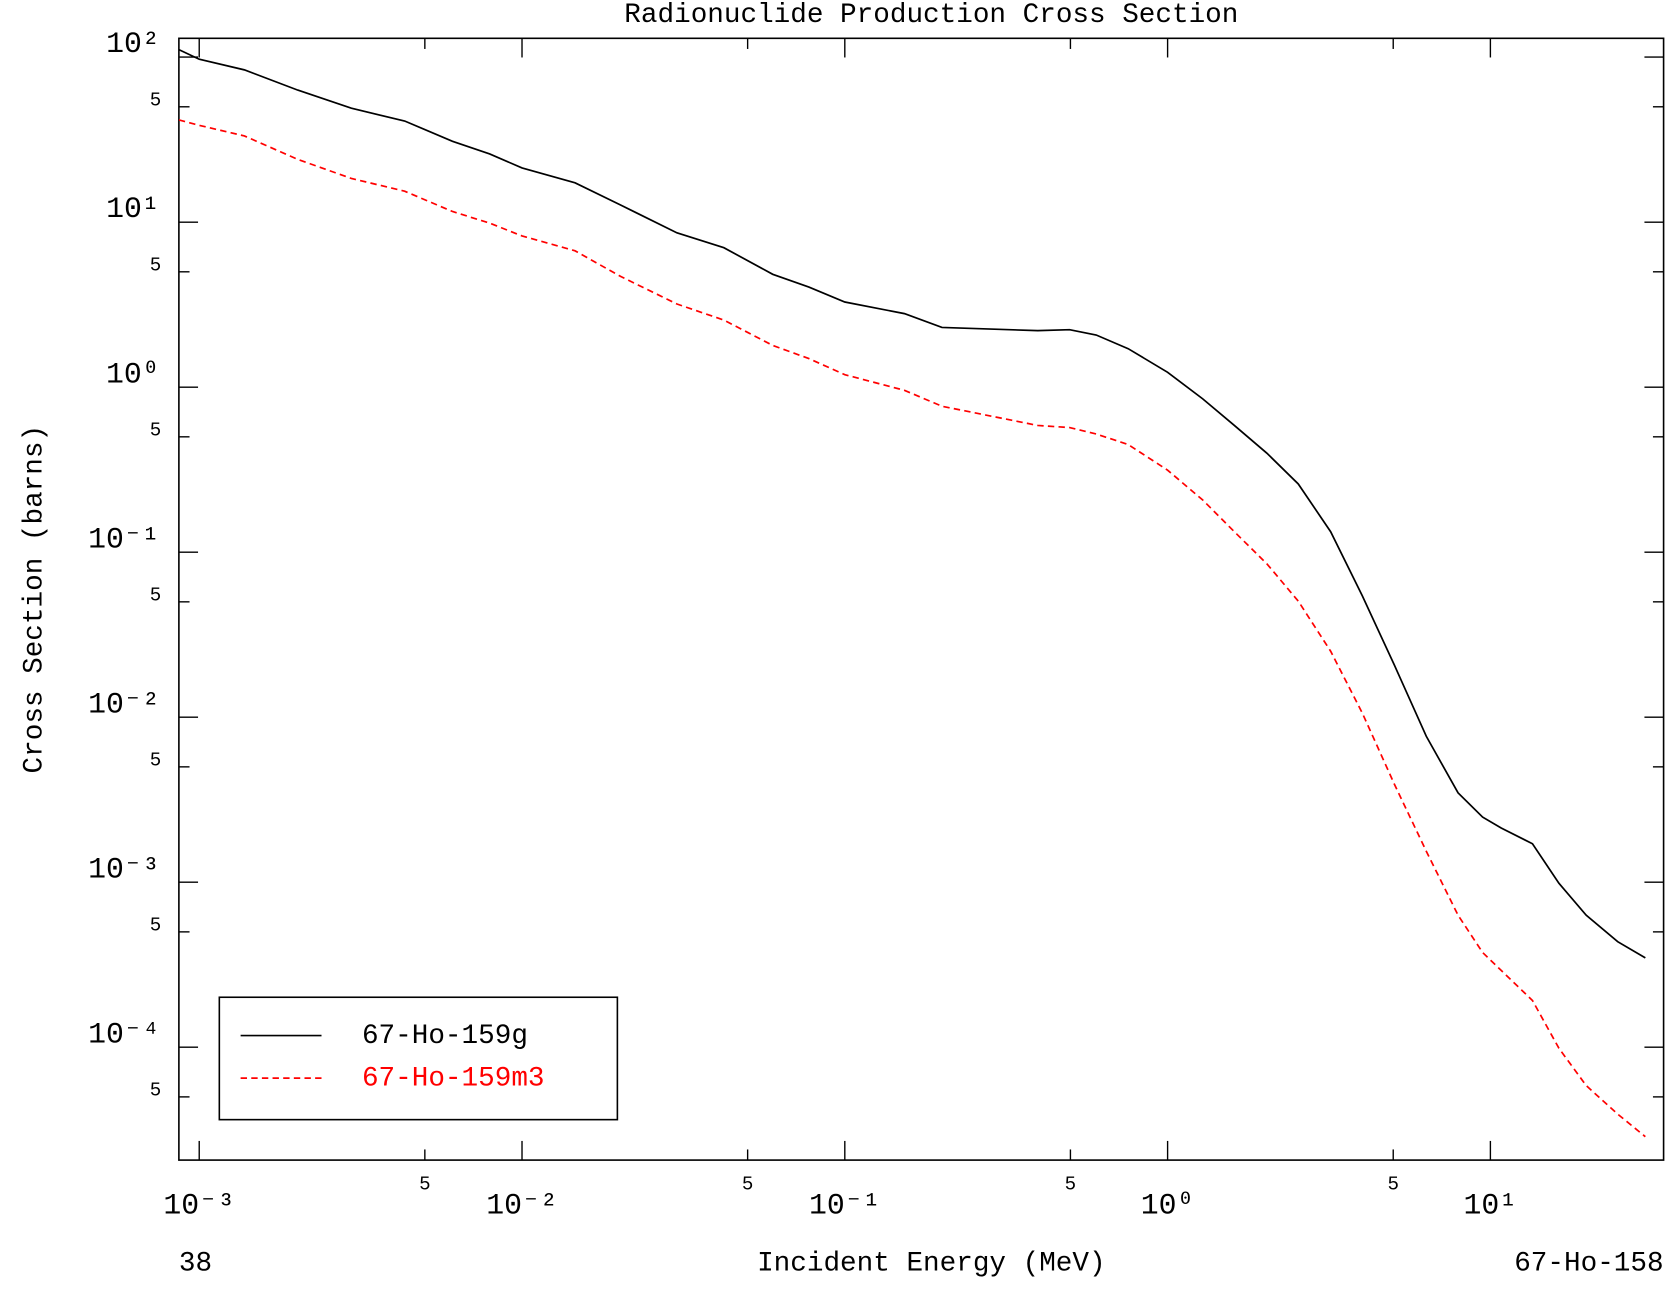  What do you see at coordinates (931, 1264) in the screenshot?
I see `x-axis-label: Incident Energy (MeV)` at bounding box center [931, 1264].